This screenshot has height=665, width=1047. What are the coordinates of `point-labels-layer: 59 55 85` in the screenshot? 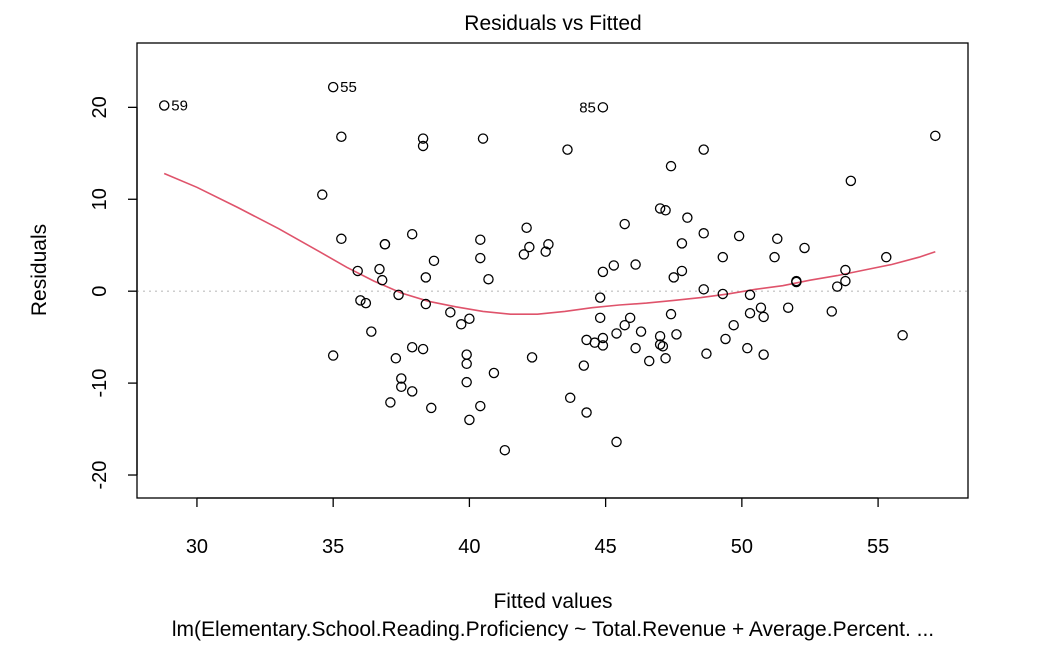 It's located at (383, 97).